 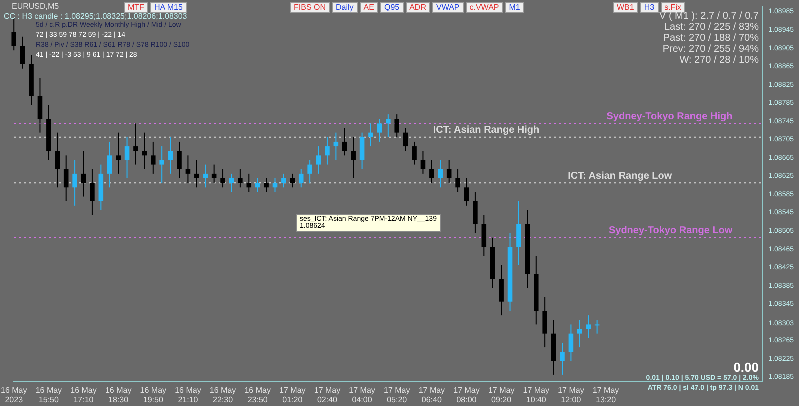 I want to click on x-tick-label: 17 May 02:40, so click(x=327, y=395).